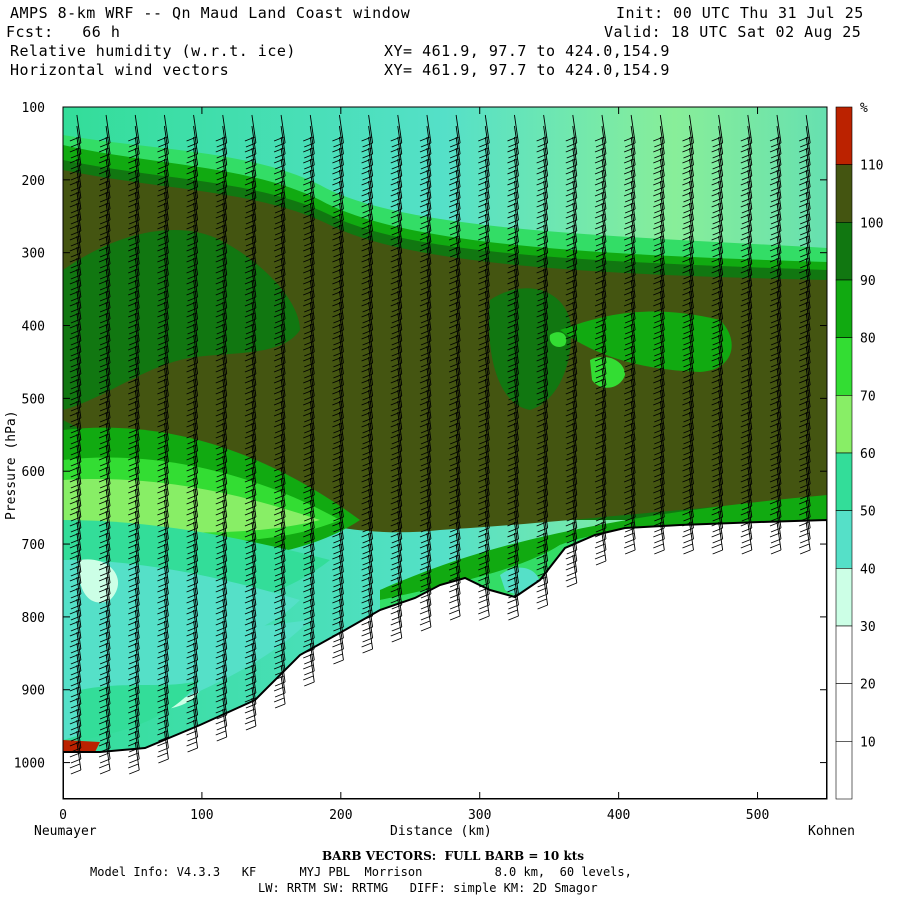 The width and height of the screenshot is (900, 900). I want to click on forecast-hour: Fcst: 66 h, so click(63, 32).